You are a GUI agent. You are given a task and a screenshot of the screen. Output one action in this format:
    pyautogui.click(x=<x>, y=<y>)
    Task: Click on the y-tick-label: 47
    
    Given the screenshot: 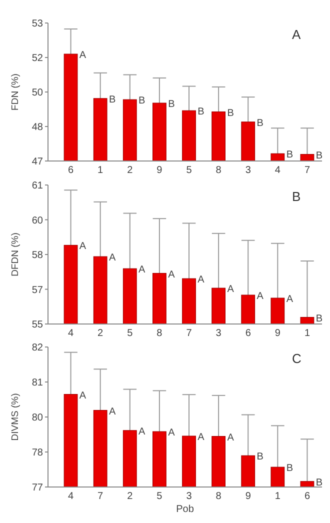 What is the action you would take?
    pyautogui.click(x=38, y=162)
    